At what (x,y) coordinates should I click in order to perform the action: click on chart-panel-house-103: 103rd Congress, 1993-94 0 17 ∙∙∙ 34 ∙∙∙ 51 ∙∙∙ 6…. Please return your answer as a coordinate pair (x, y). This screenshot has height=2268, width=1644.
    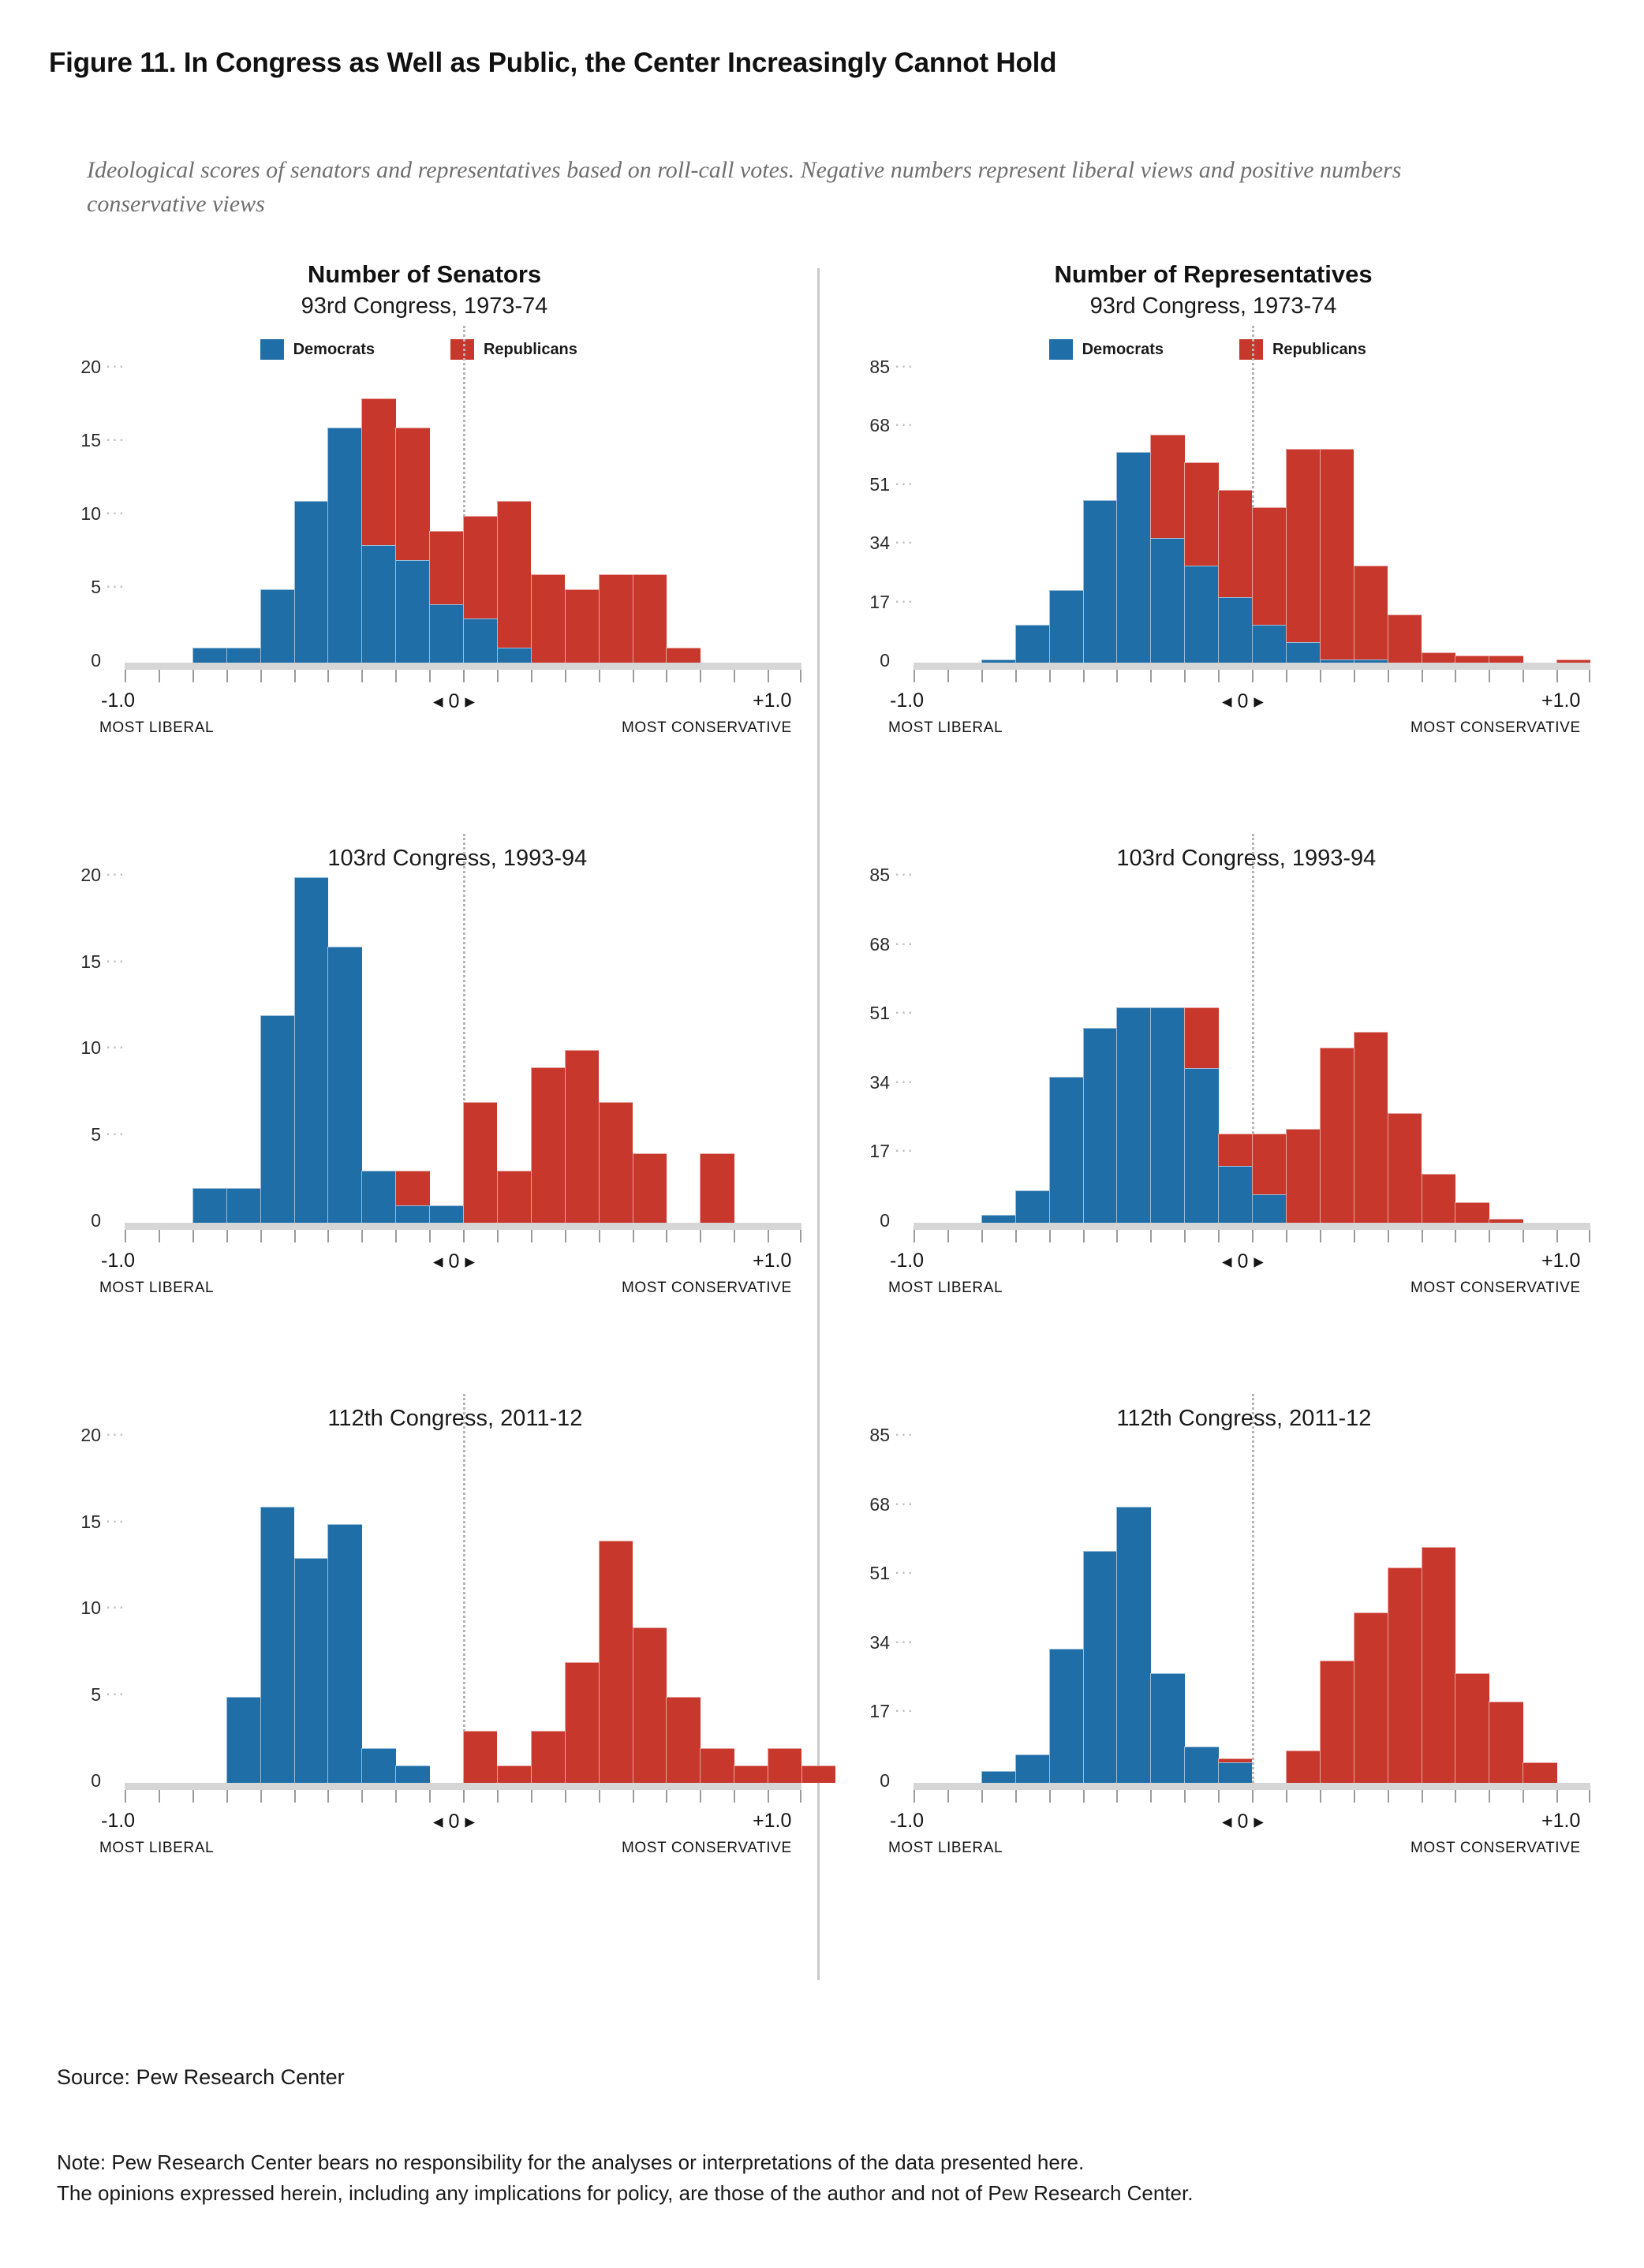
    Looking at the image, I should click on (1237, 1076).